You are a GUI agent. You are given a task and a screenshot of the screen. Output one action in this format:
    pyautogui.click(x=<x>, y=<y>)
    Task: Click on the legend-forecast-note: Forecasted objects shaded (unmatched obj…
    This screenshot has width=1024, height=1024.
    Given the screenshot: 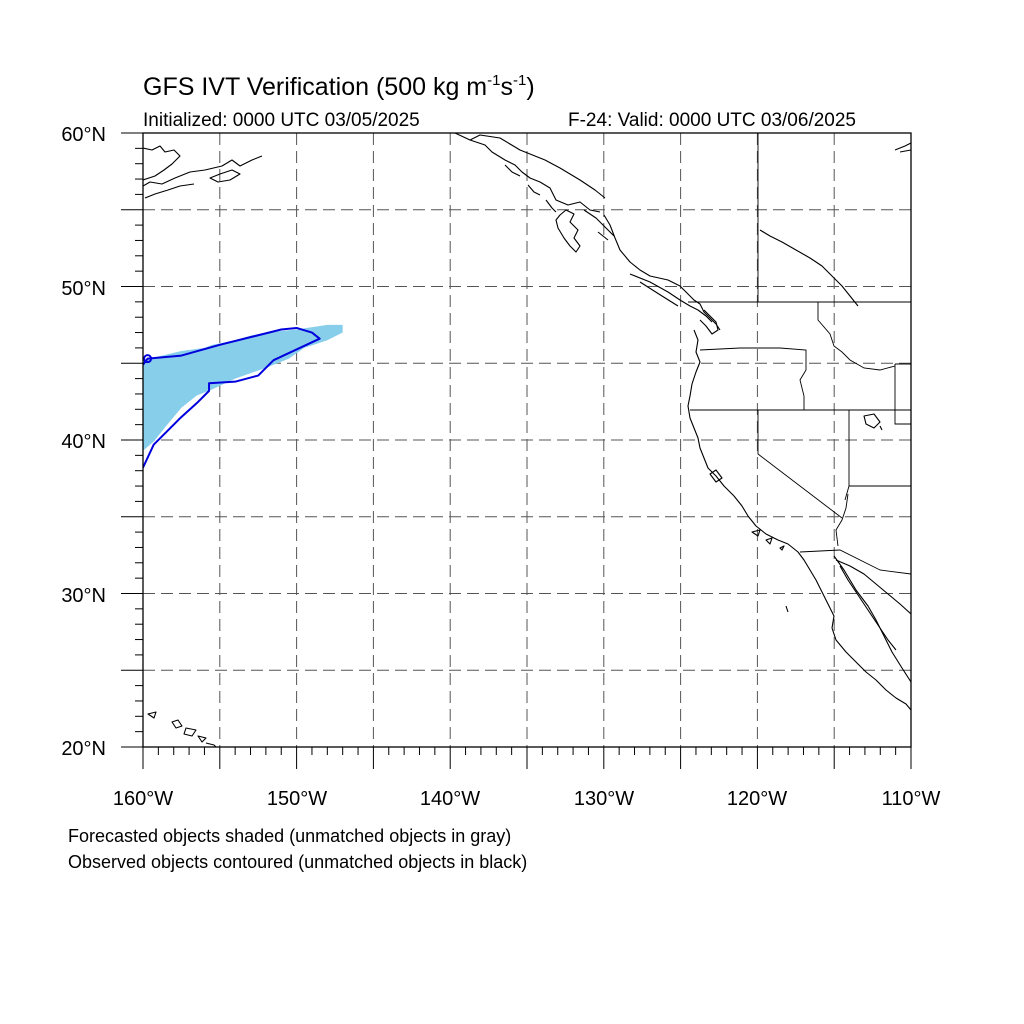 What is the action you would take?
    pyautogui.click(x=290, y=836)
    